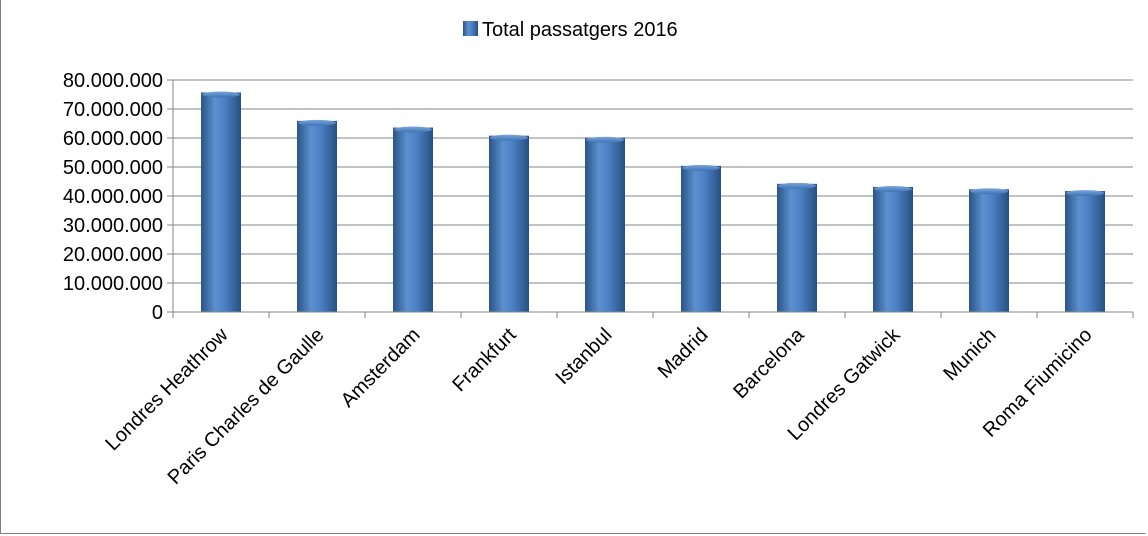 The height and width of the screenshot is (536, 1148). I want to click on y-tick-label: 10.000.000, so click(113, 284).